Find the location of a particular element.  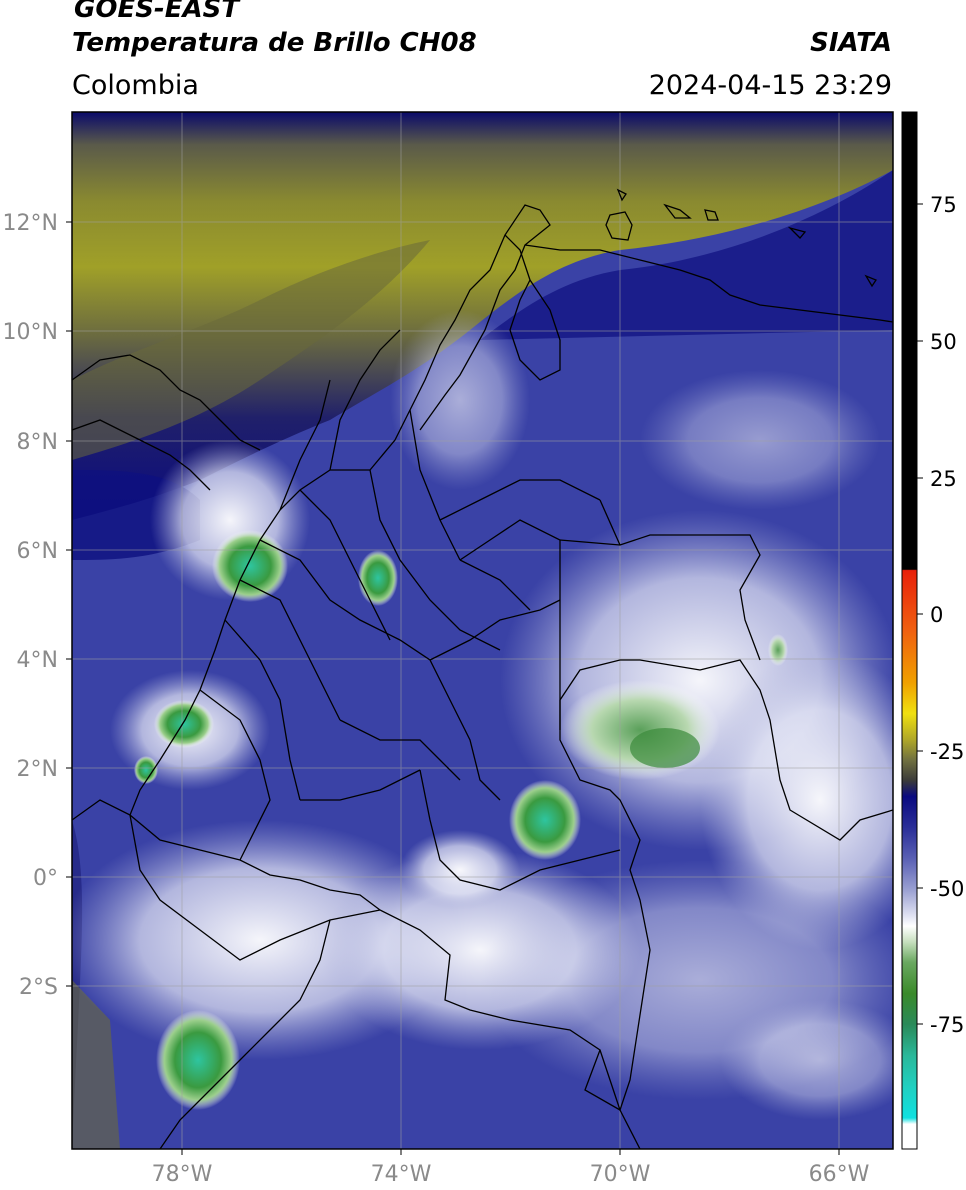

lat-tick-label: 10°N is located at coordinates (30, 332).